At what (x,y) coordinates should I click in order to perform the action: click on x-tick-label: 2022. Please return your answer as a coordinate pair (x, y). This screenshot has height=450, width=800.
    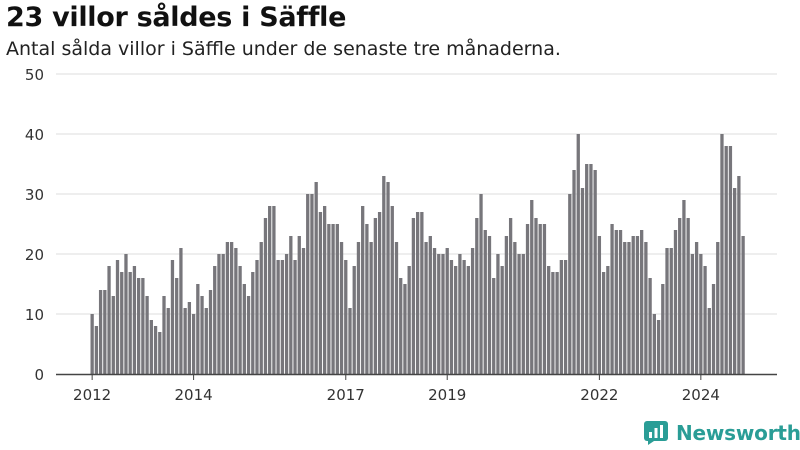
    Looking at the image, I should click on (599, 395).